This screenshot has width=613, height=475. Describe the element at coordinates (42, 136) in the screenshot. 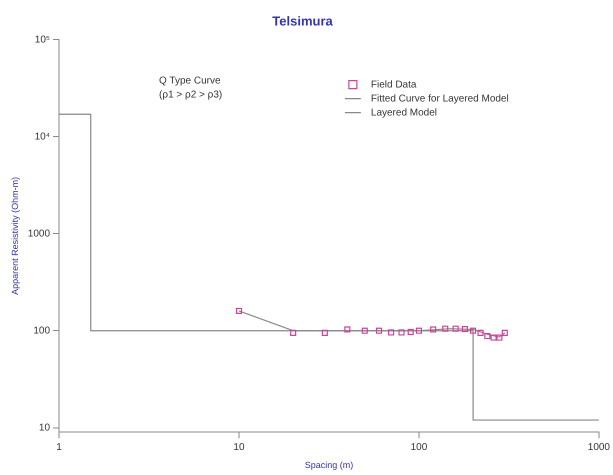

I see `y-tick-label: 10⁴` at that location.